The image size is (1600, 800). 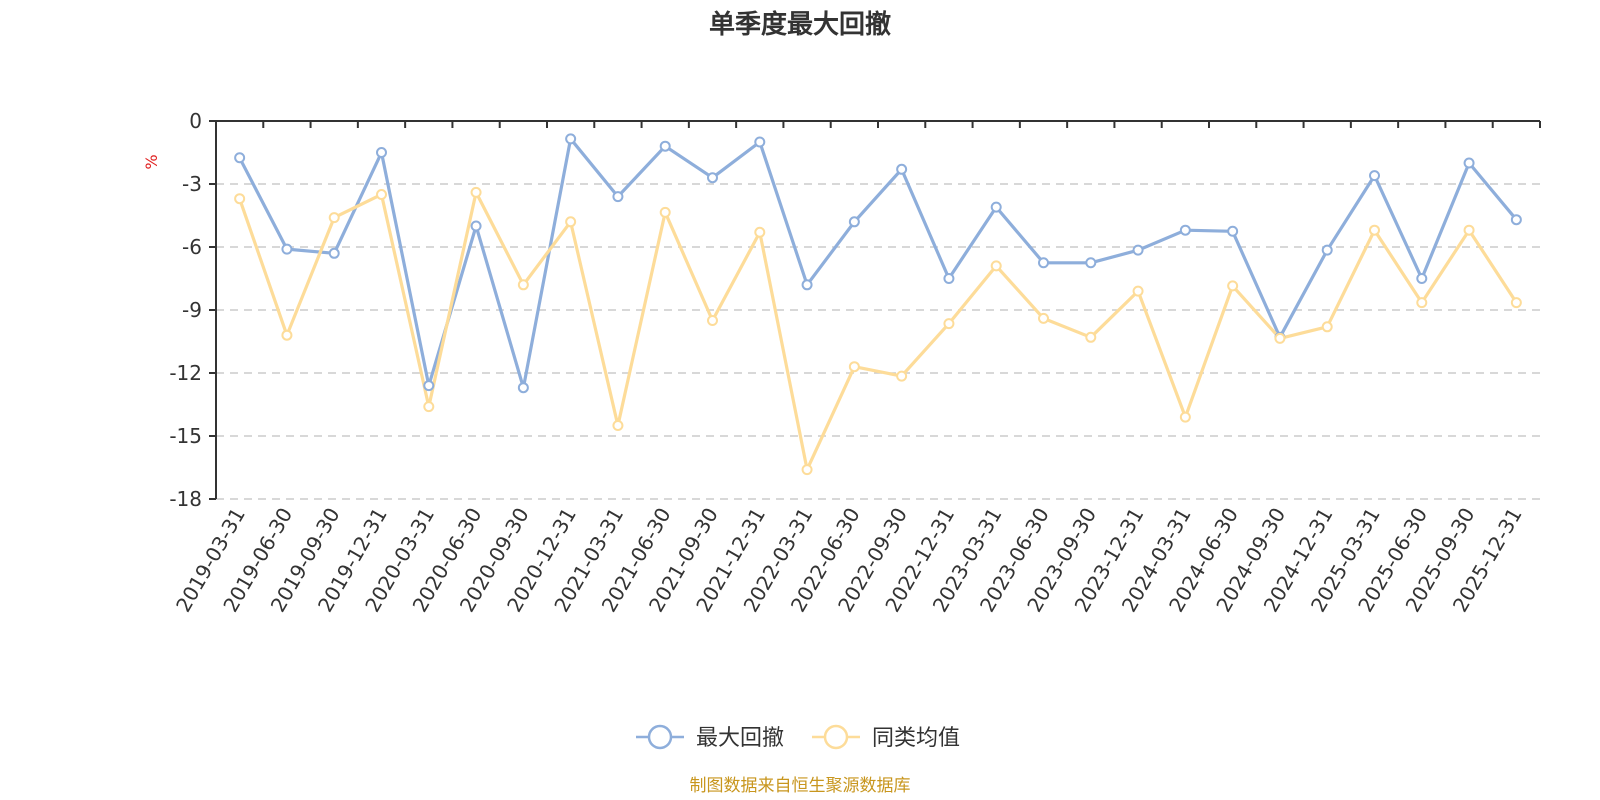 What do you see at coordinates (185, 436) in the screenshot?
I see `y-tick-label: -15` at bounding box center [185, 436].